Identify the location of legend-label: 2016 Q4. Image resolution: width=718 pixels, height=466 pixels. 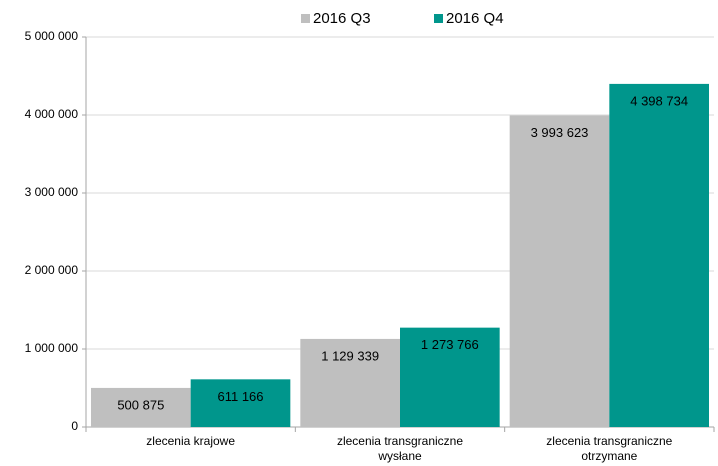
(475, 18).